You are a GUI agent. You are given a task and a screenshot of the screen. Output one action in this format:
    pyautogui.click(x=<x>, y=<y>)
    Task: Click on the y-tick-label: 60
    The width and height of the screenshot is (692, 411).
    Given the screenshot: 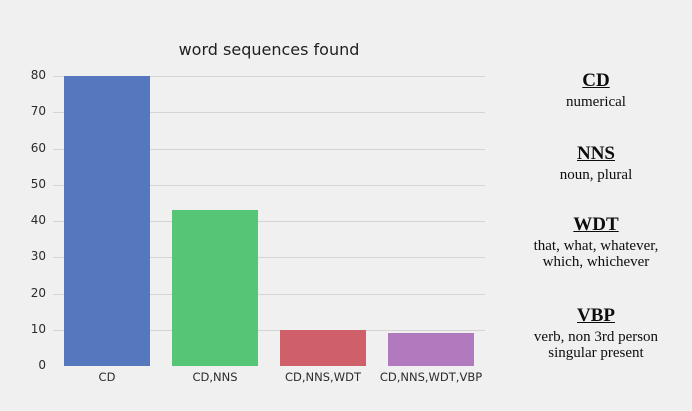 What is the action you would take?
    pyautogui.click(x=38, y=147)
    